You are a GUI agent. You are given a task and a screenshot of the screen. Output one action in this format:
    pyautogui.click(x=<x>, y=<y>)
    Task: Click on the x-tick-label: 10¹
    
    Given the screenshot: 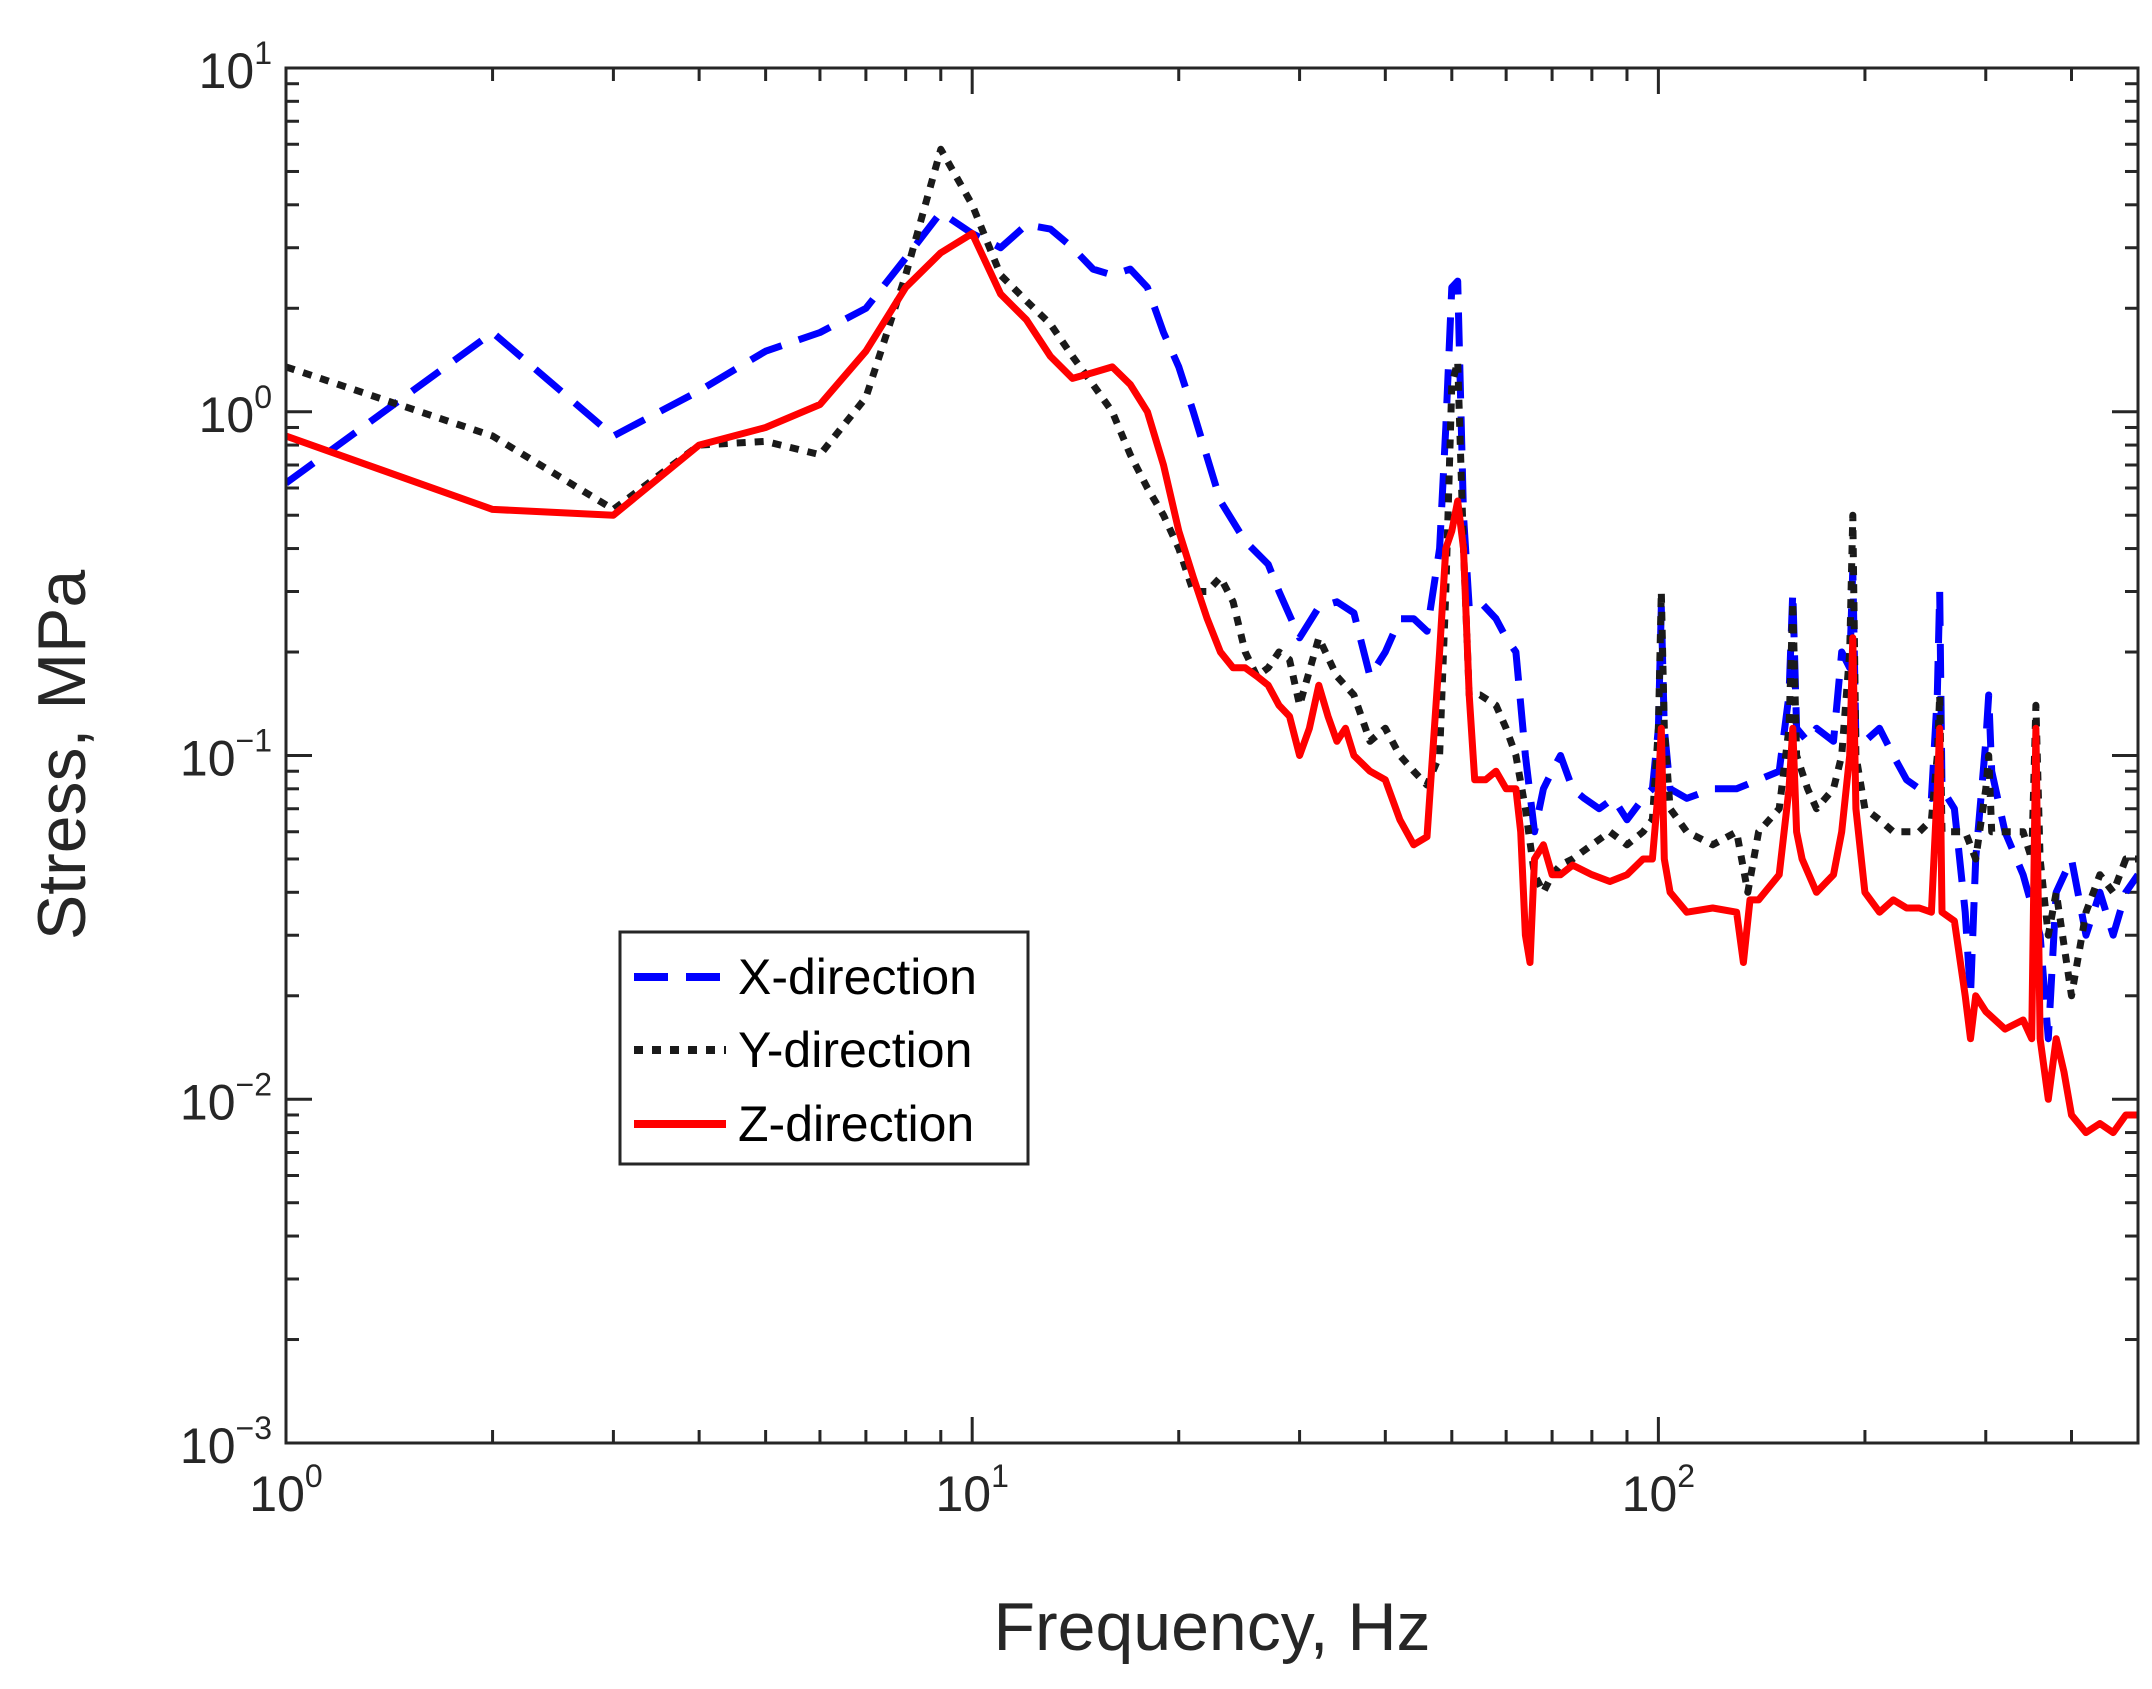 What is the action you would take?
    pyautogui.click(x=971, y=1490)
    